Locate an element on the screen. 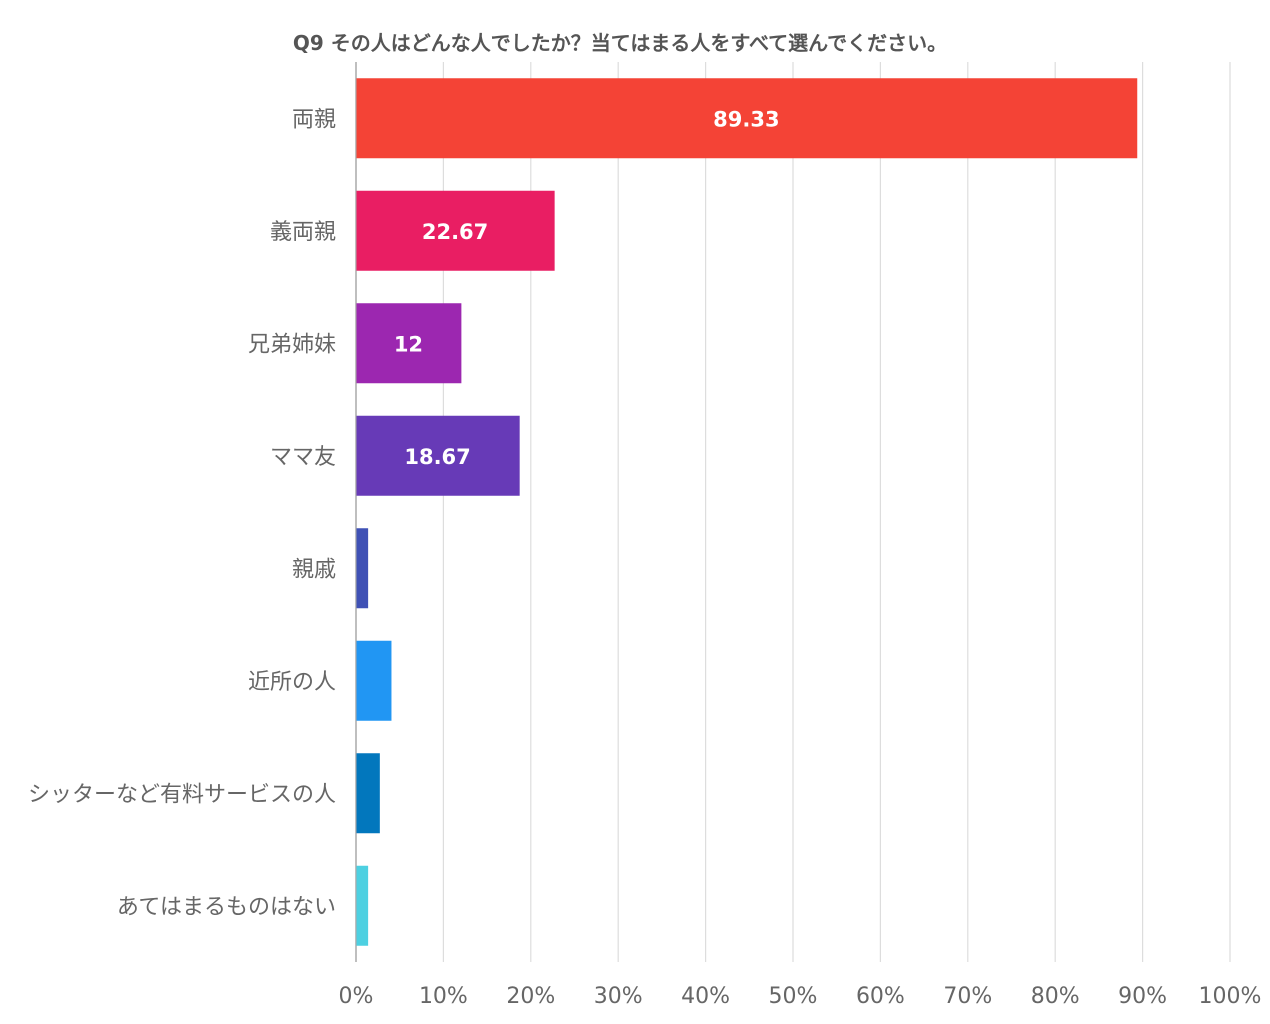 The image size is (1270, 1024). data-label: 12 is located at coordinates (408, 344).